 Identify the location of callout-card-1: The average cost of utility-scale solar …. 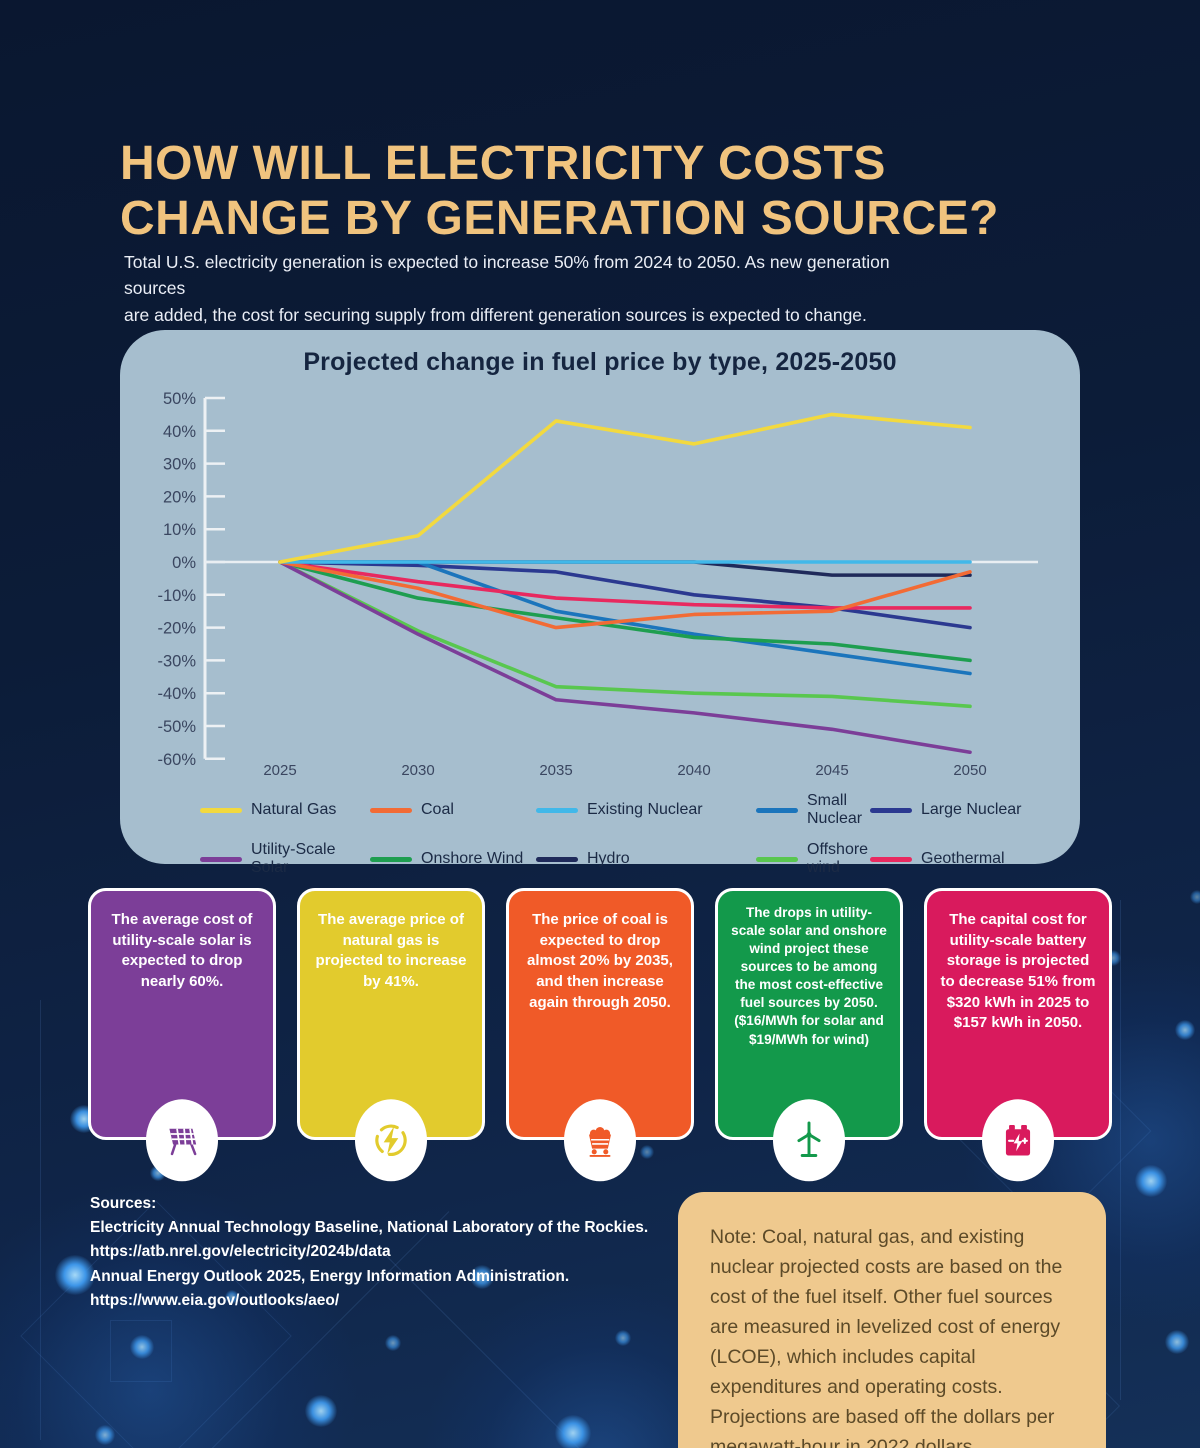
(182, 1035).